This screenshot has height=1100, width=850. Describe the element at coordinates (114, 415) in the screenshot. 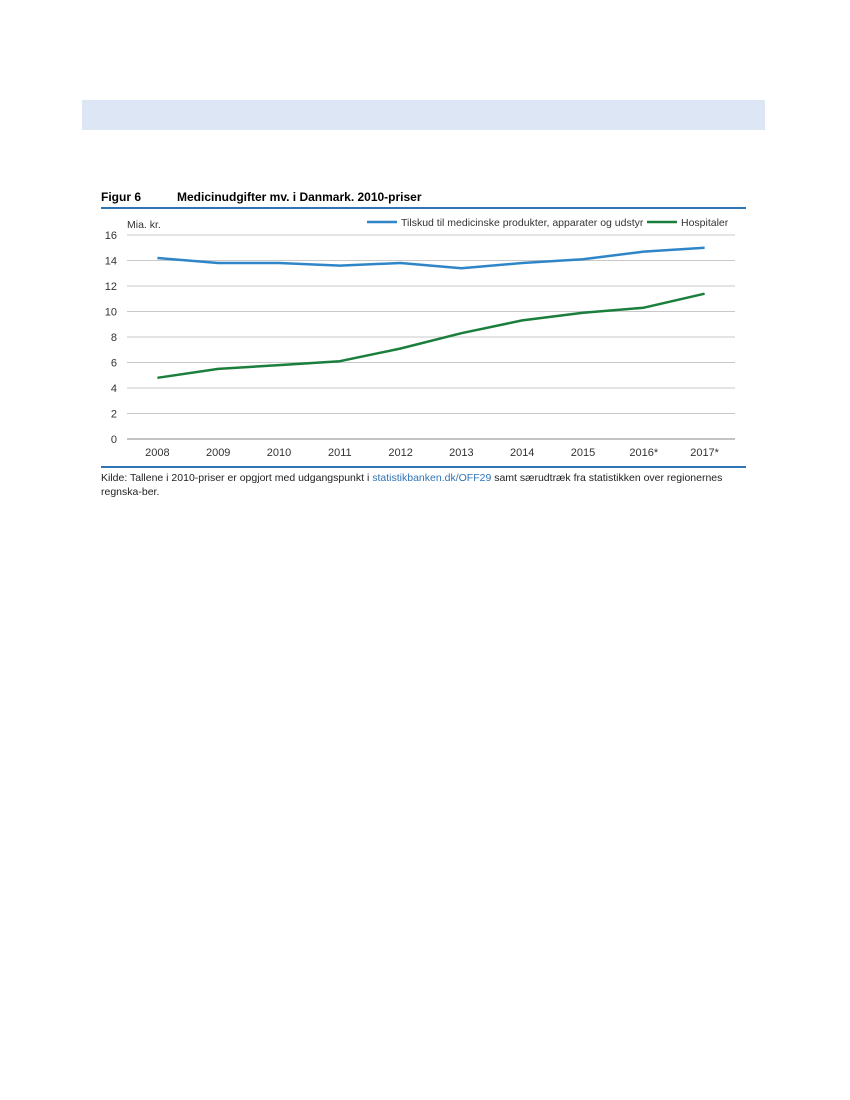

I see `y-tick-label: 2` at that location.